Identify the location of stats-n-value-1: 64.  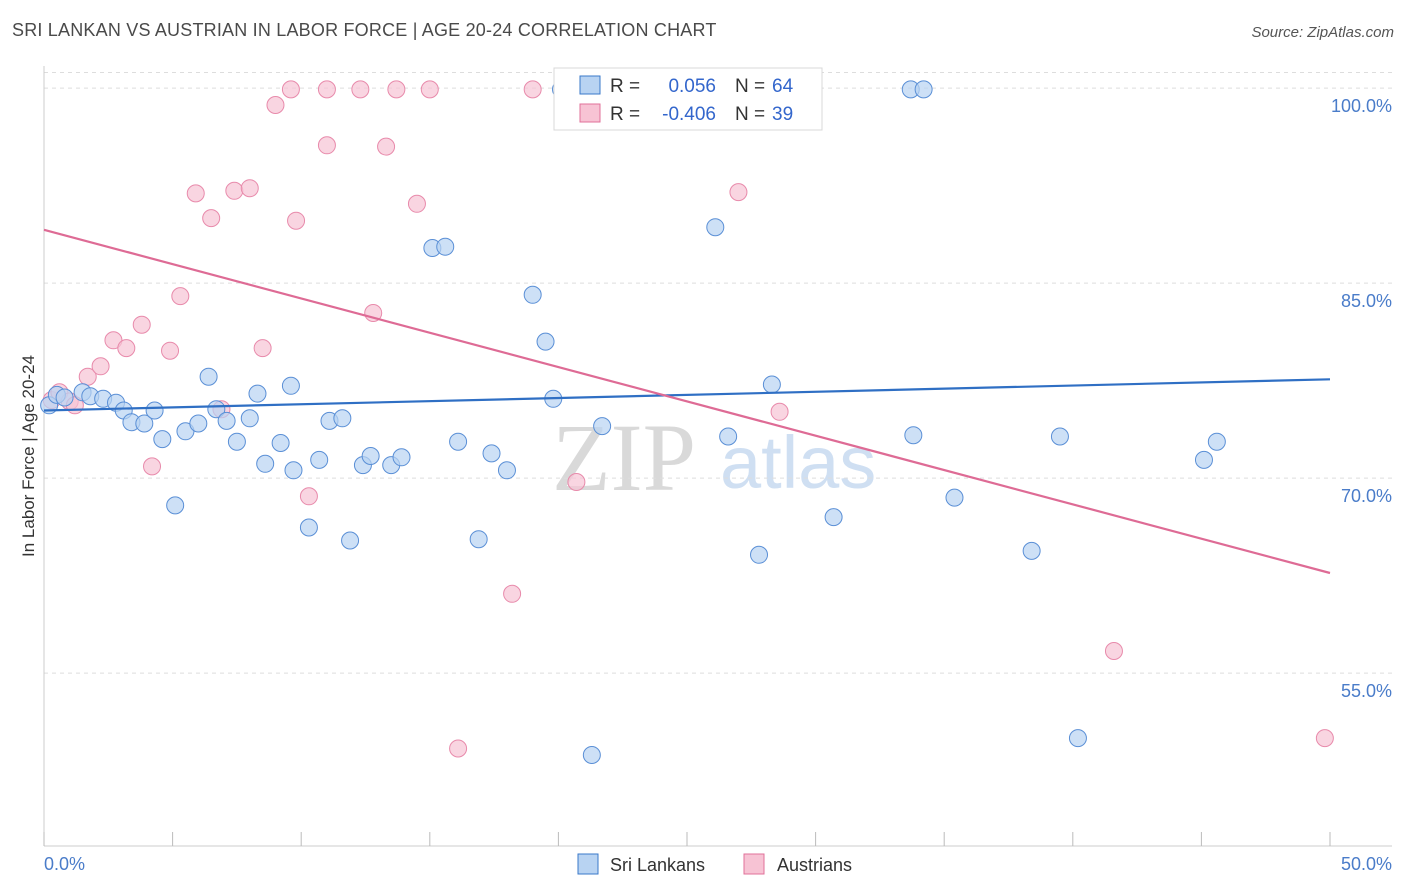
(783, 86).